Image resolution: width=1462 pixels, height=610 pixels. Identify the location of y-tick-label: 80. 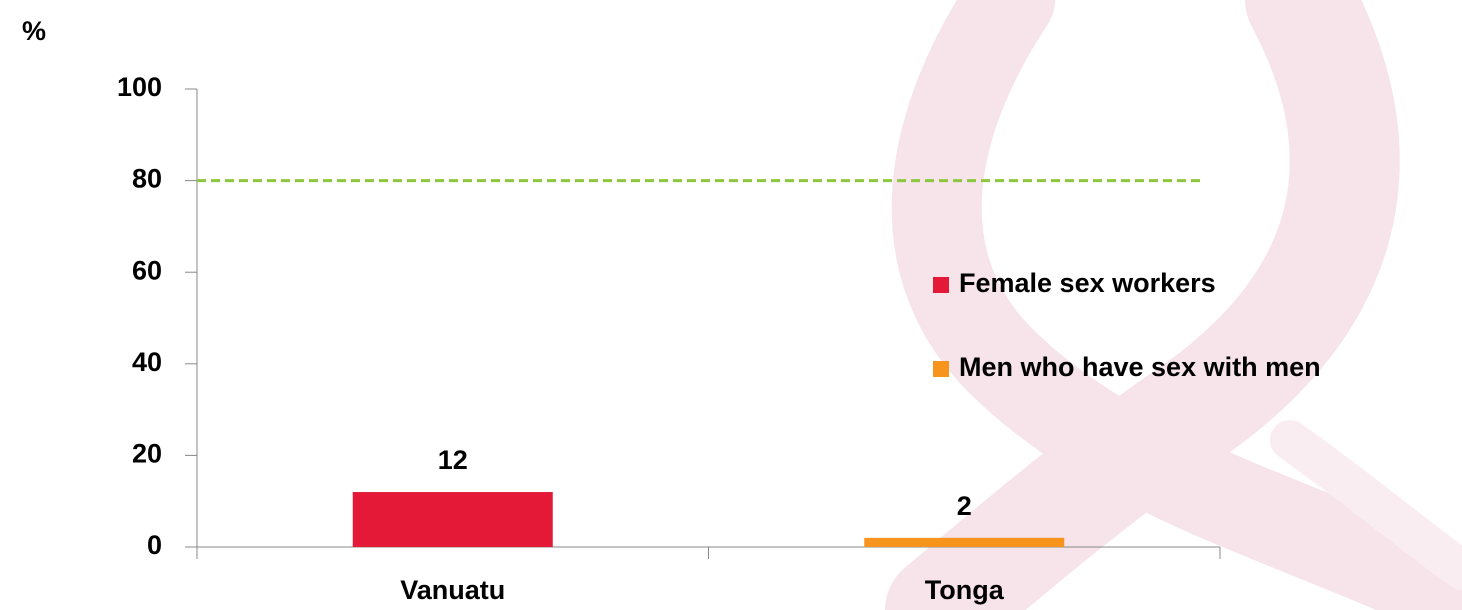
(147, 179).